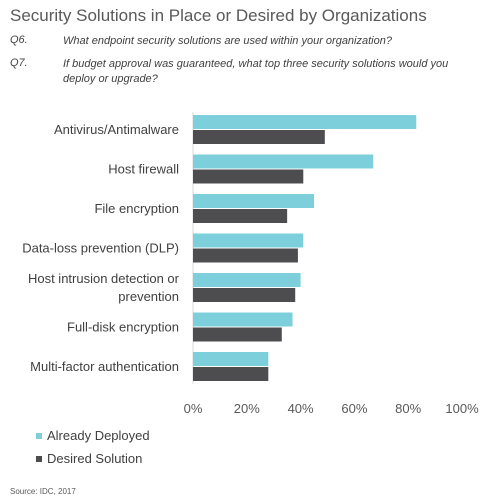  I want to click on category-label: Antivirus/Antimalware, so click(116, 129).